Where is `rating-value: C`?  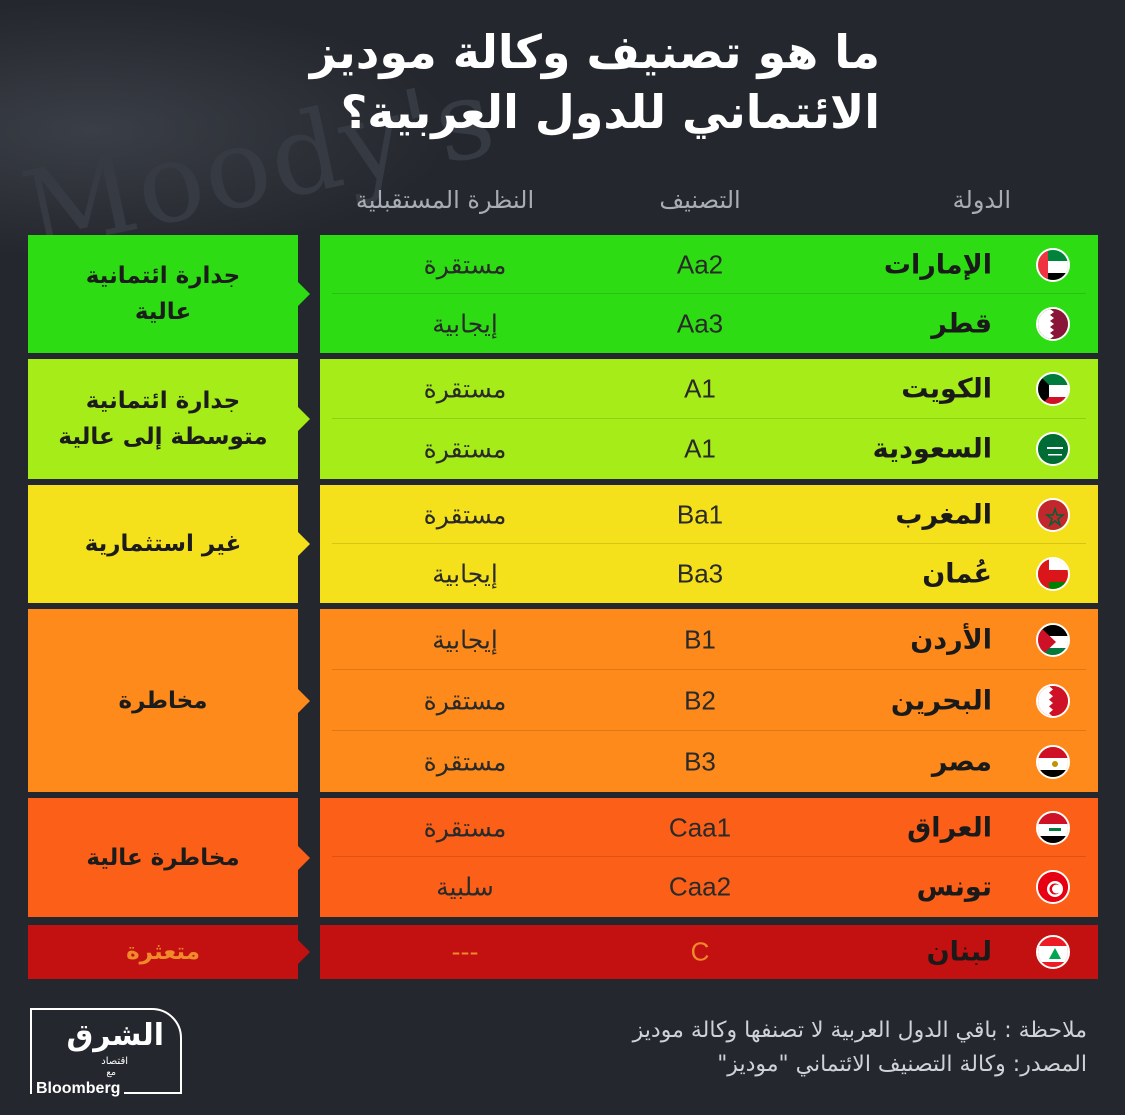
rating-value: C is located at coordinates (700, 951).